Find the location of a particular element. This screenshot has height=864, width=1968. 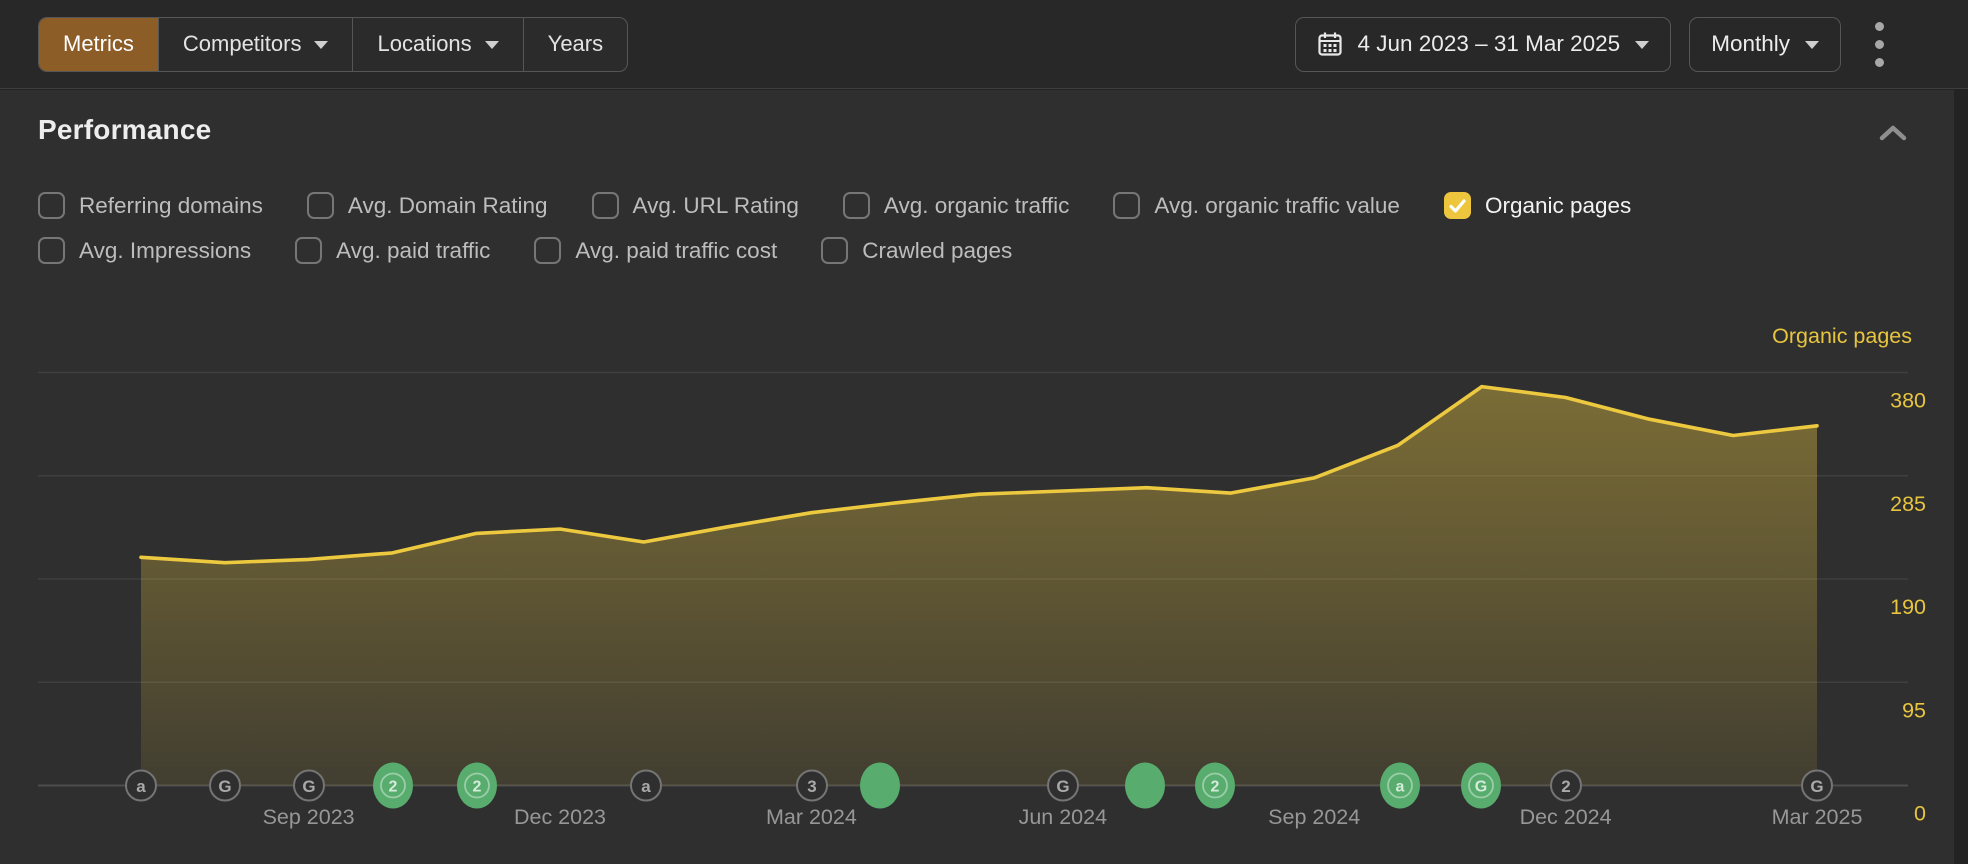

metric-checkbox-avg-paid-traffic: Avg. paid traffic is located at coordinates (392, 250).